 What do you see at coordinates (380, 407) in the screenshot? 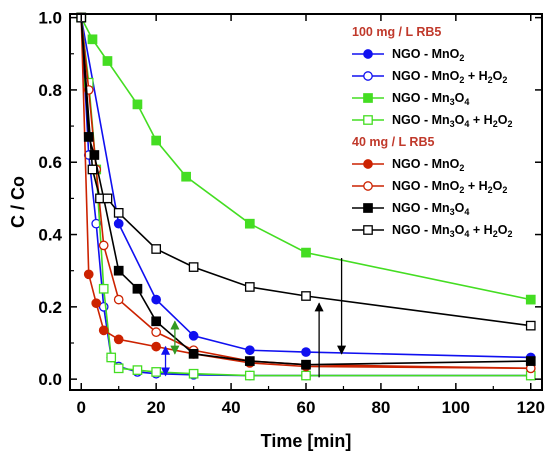
I see `x-tick-label: 80` at bounding box center [380, 407].